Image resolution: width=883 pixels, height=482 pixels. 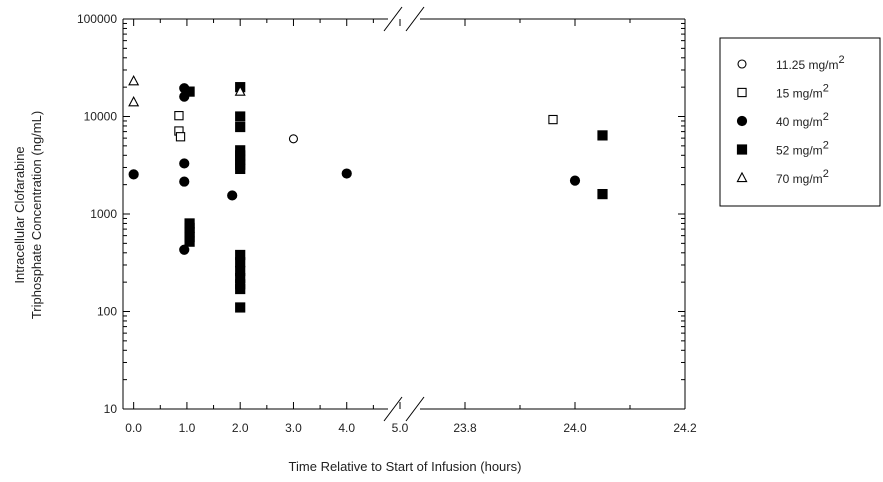 I want to click on legend-entry-label: 52 mg/m2, so click(x=802, y=149).